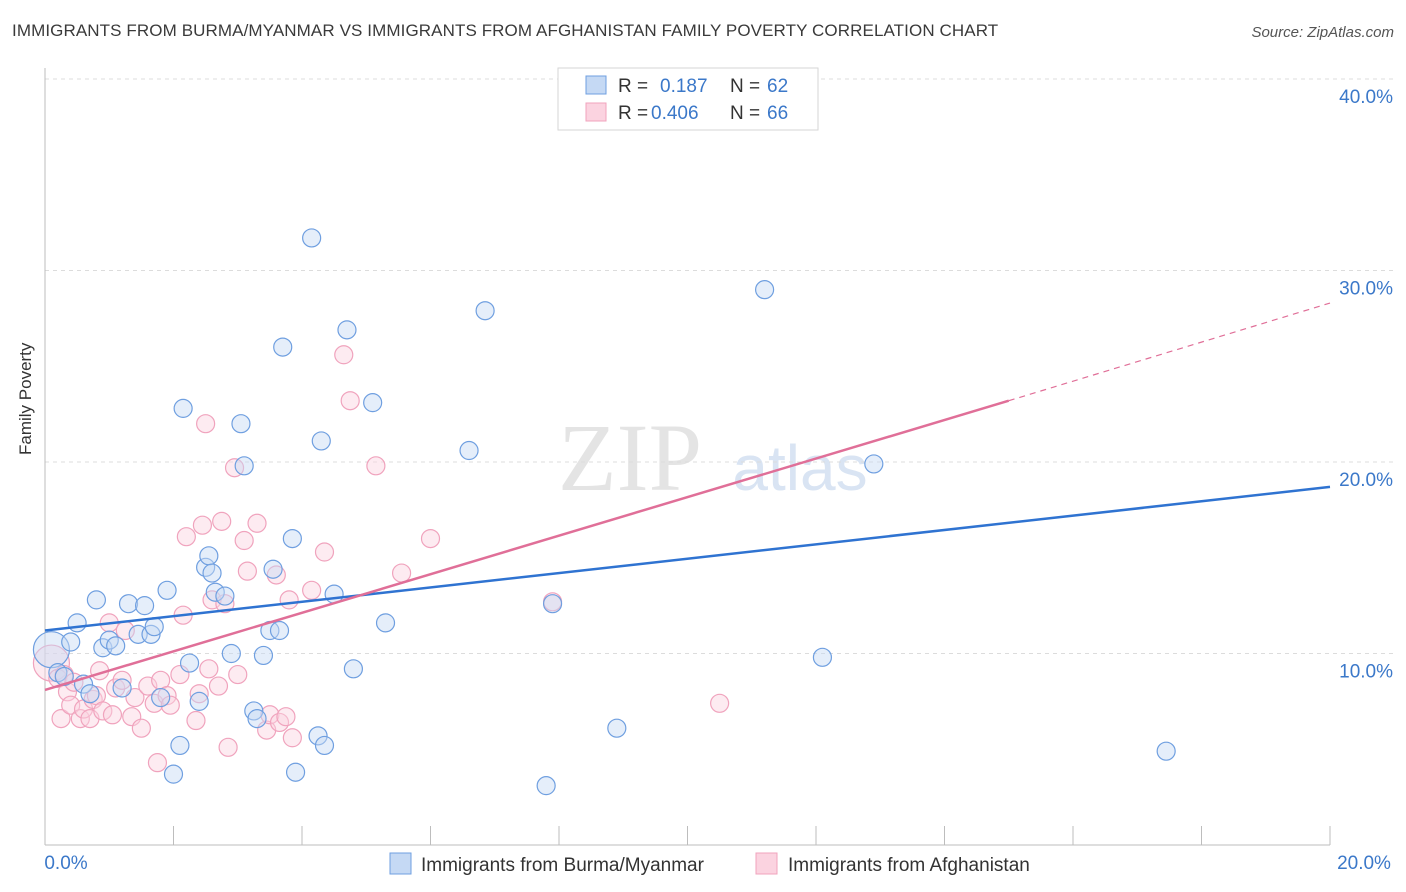  Describe the element at coordinates (684, 86) in the screenshot. I see `legend-r-value-burma: 0.187` at that location.